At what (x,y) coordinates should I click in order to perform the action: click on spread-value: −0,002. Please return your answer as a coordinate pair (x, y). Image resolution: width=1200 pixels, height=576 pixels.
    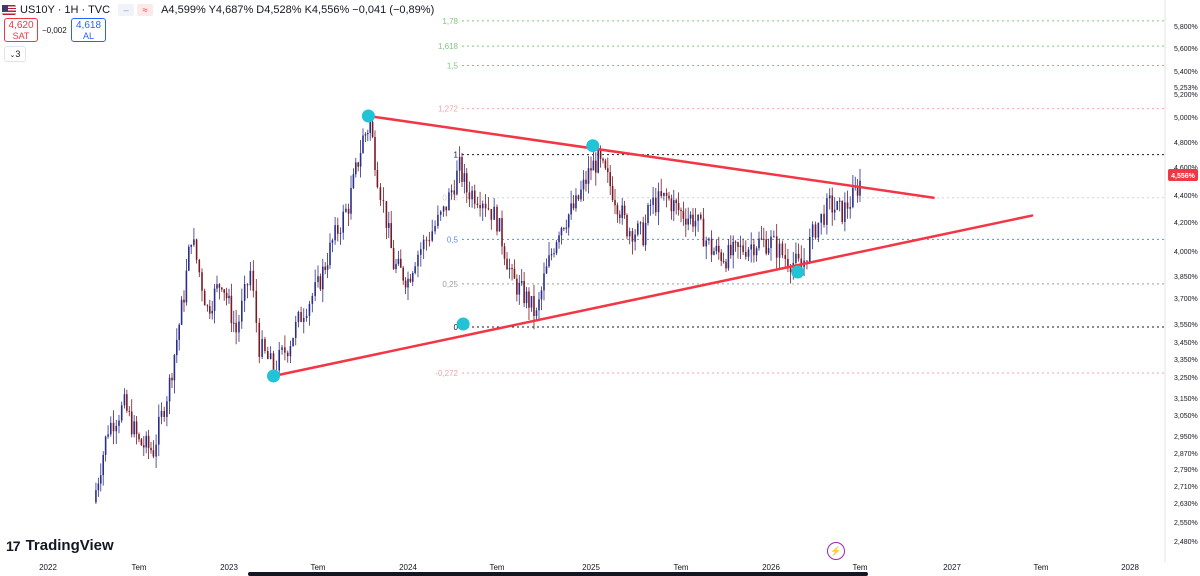
    Looking at the image, I should click on (54, 30).